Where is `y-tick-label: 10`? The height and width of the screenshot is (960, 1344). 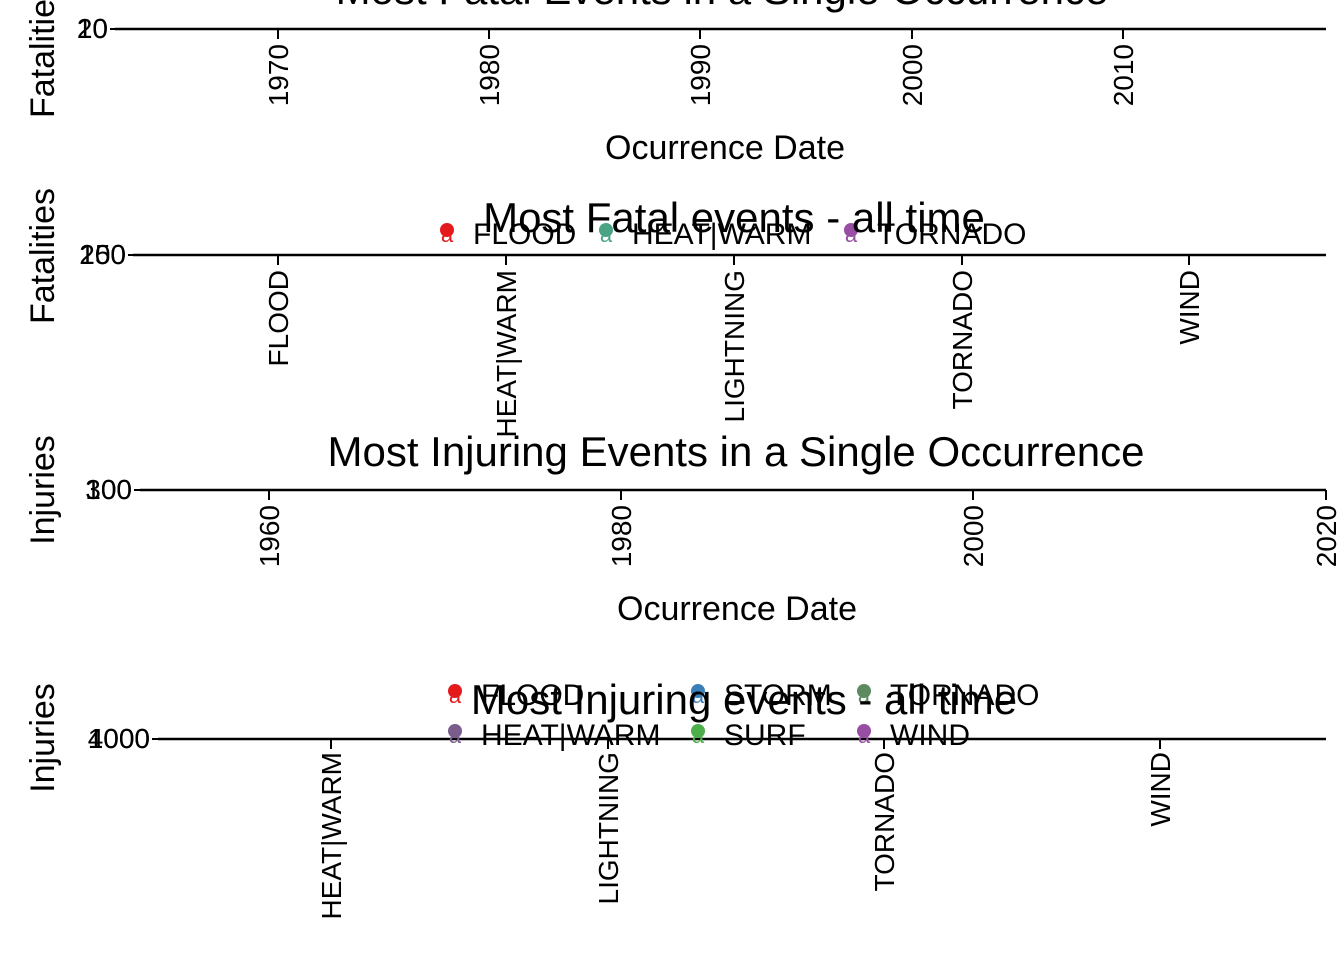
y-tick-label: 10 is located at coordinates (92, 28).